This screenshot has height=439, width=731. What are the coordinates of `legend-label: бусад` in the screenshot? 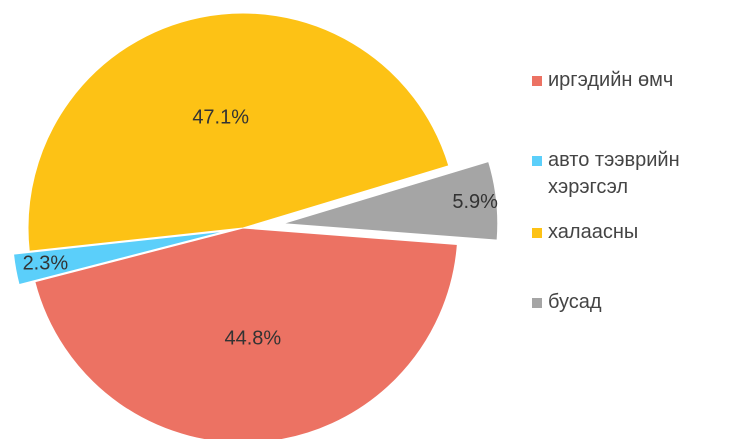 It's located at (575, 302).